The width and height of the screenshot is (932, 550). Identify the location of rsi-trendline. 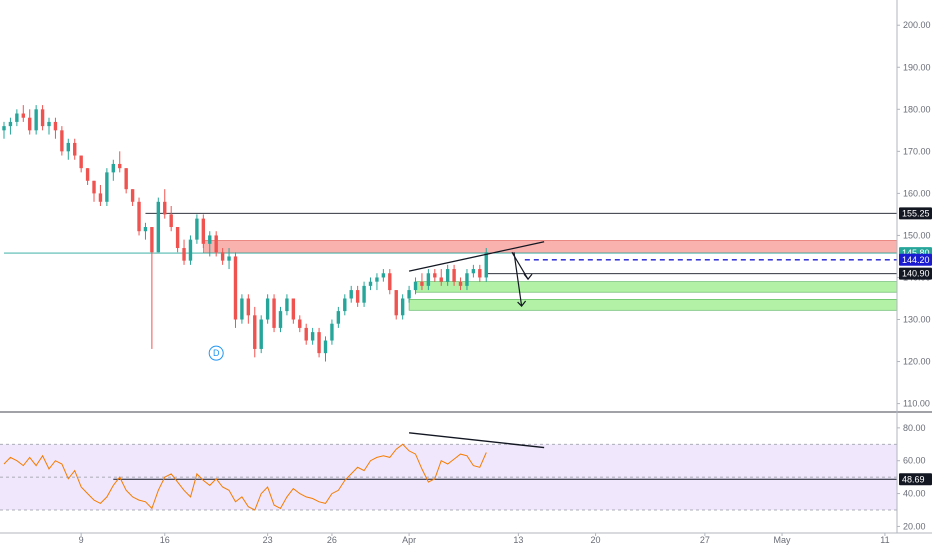
(477, 440).